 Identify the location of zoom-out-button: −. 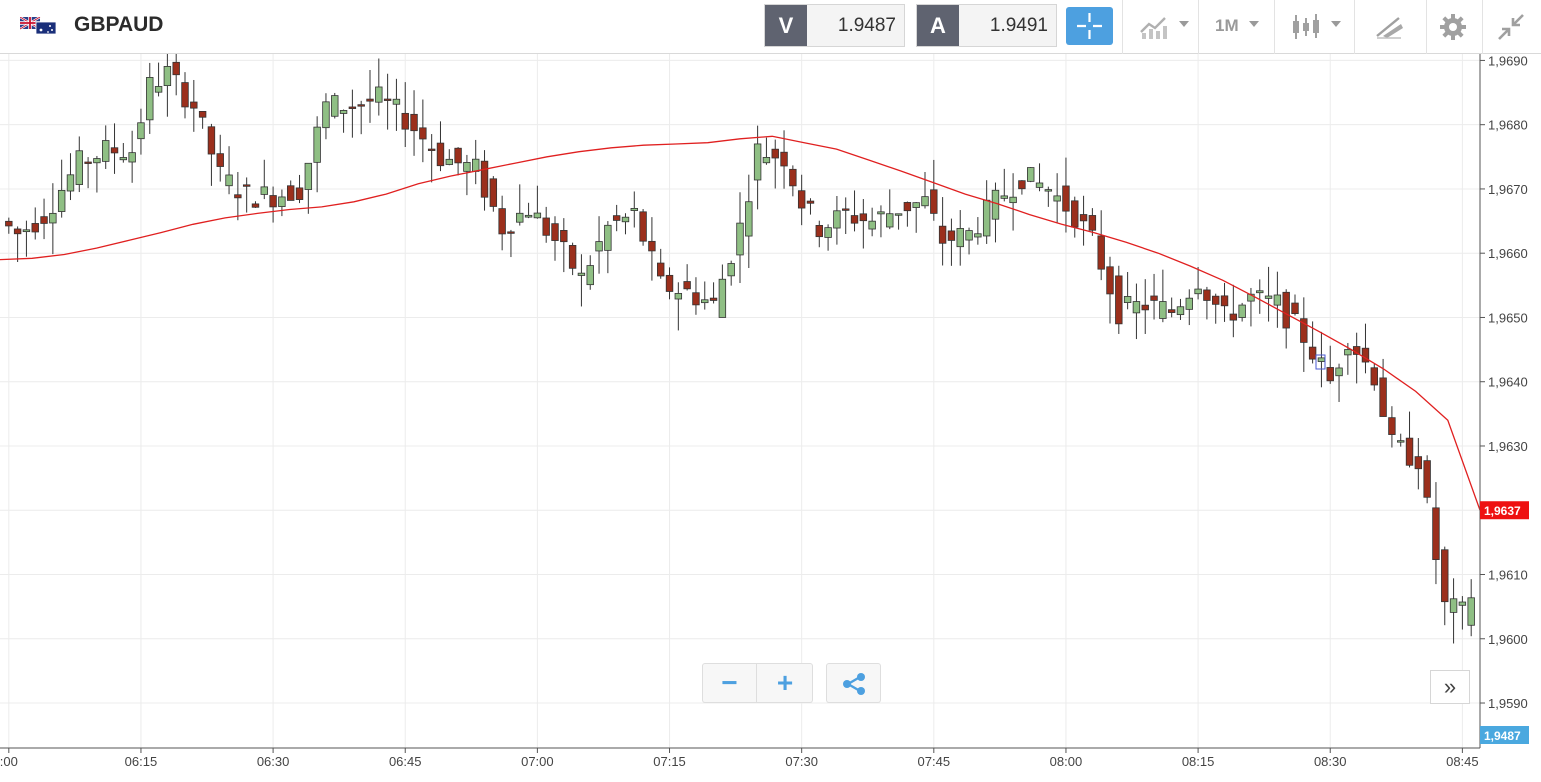
(730, 683).